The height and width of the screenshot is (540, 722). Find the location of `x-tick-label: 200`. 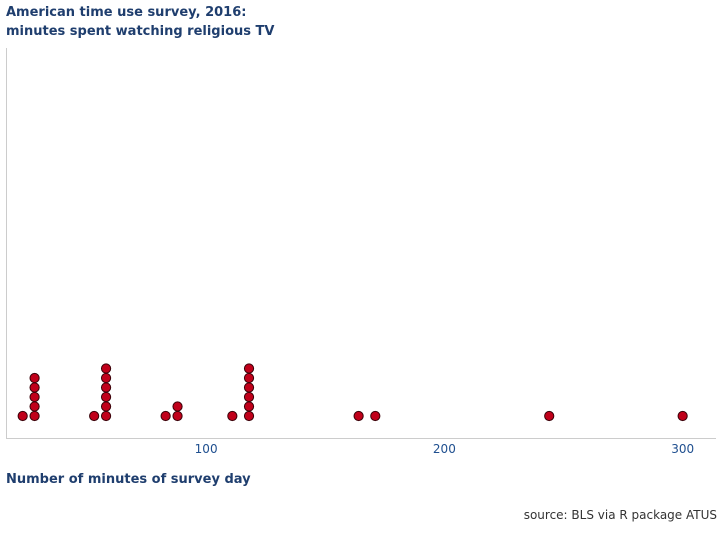

x-tick-label: 200 is located at coordinates (444, 449).